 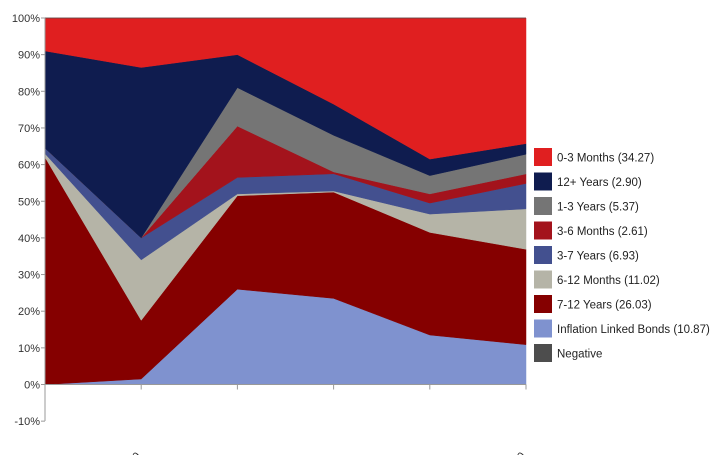 What do you see at coordinates (633, 330) in the screenshot?
I see `legend-label-inflation-linked-bonds-10-87: Inflation Linked Bonds (10.87)` at bounding box center [633, 330].